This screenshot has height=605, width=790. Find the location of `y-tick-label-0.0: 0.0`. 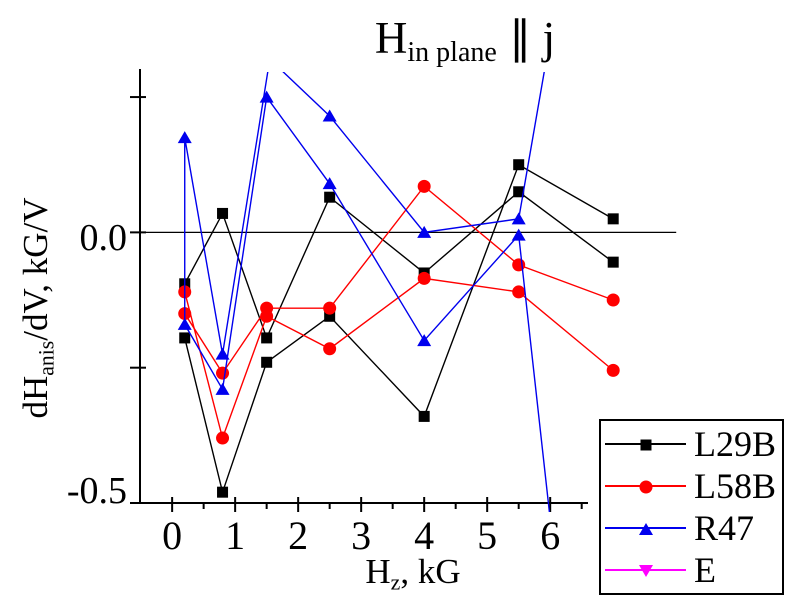

y-tick-label-0.0: 0.0 is located at coordinates (103, 238).